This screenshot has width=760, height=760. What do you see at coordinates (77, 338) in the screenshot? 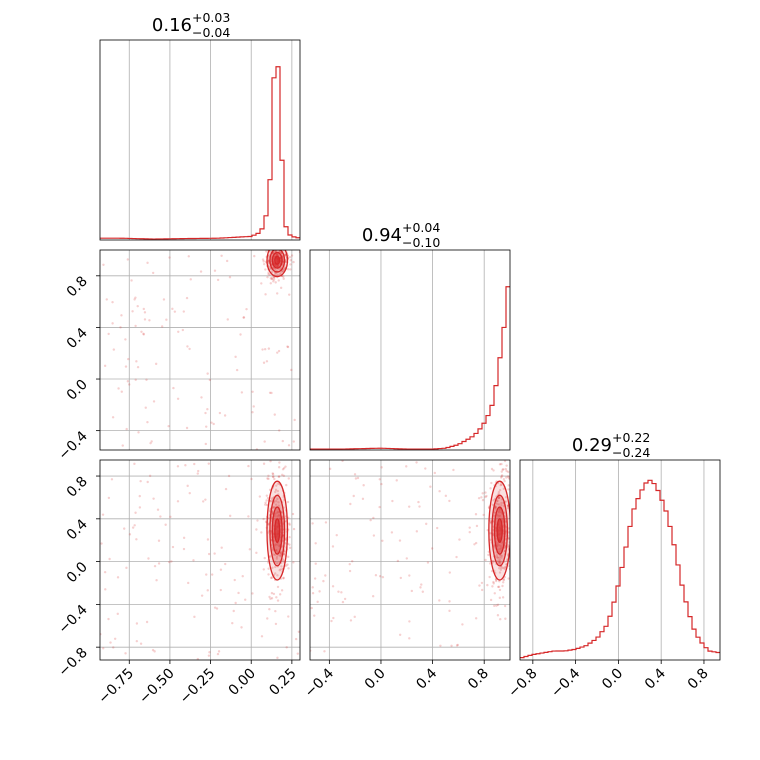
I see `ytick-label-1-2: 0.4` at bounding box center [77, 338].